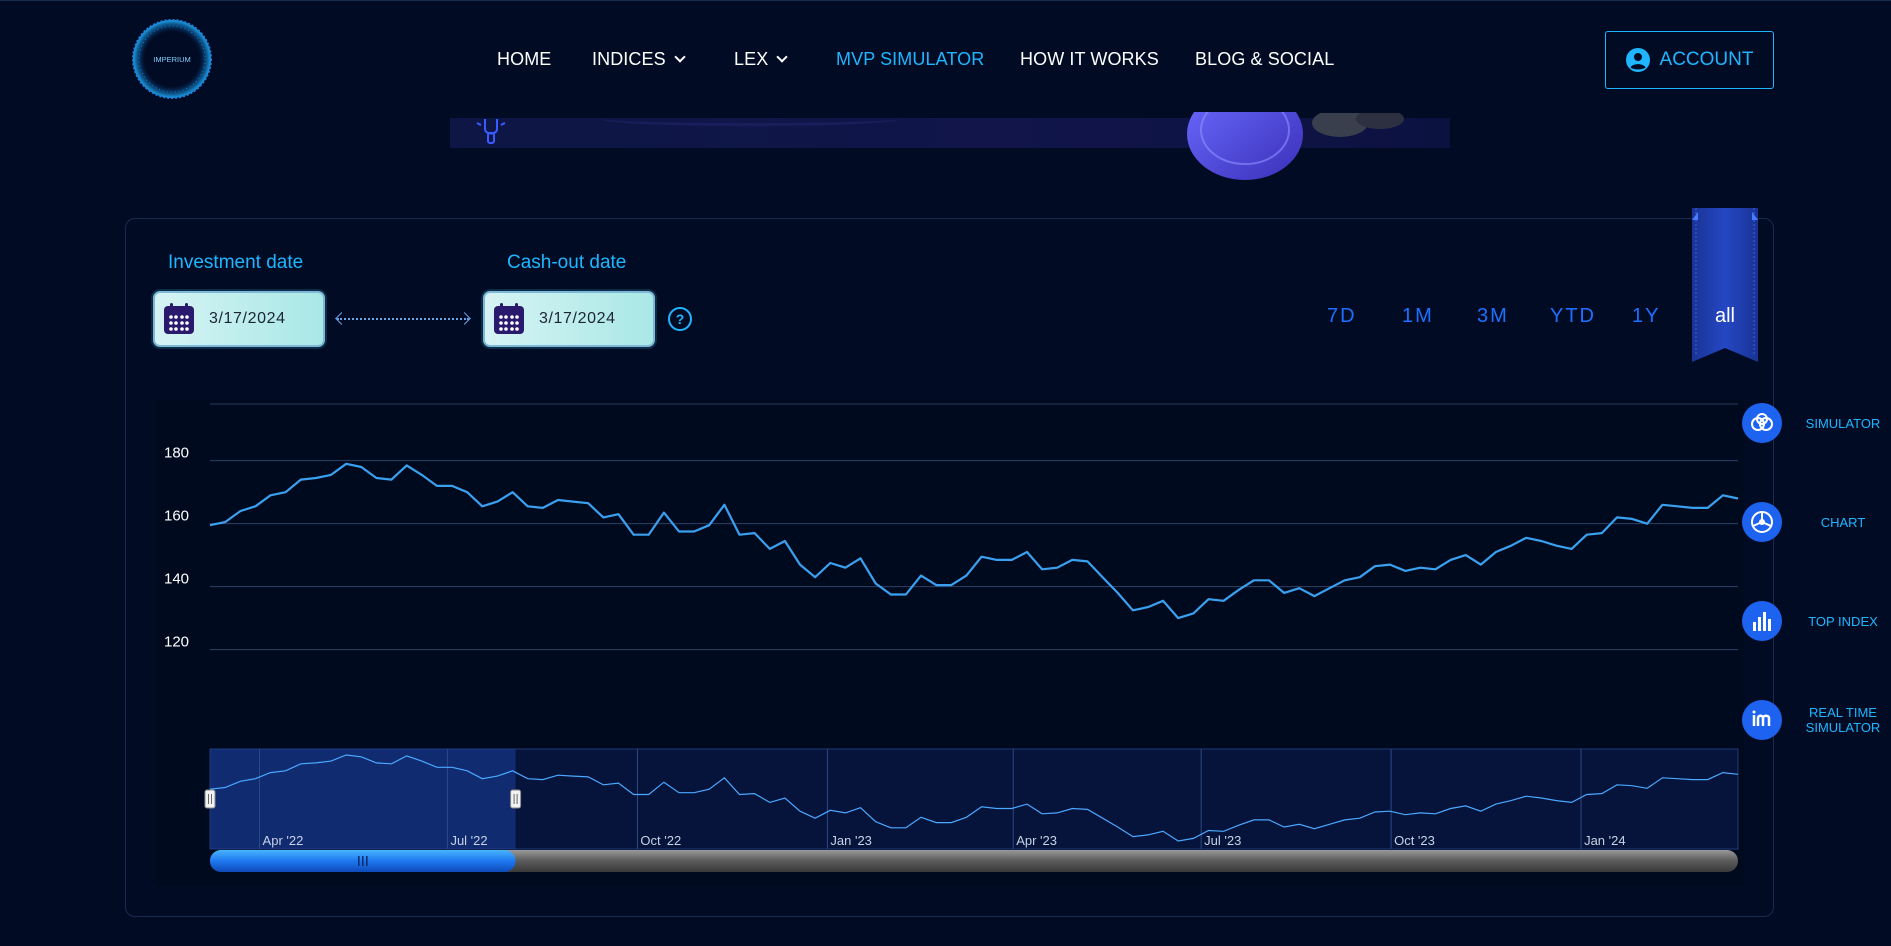  What do you see at coordinates (1725, 285) in the screenshot?
I see `active-range-ribbon` at bounding box center [1725, 285].